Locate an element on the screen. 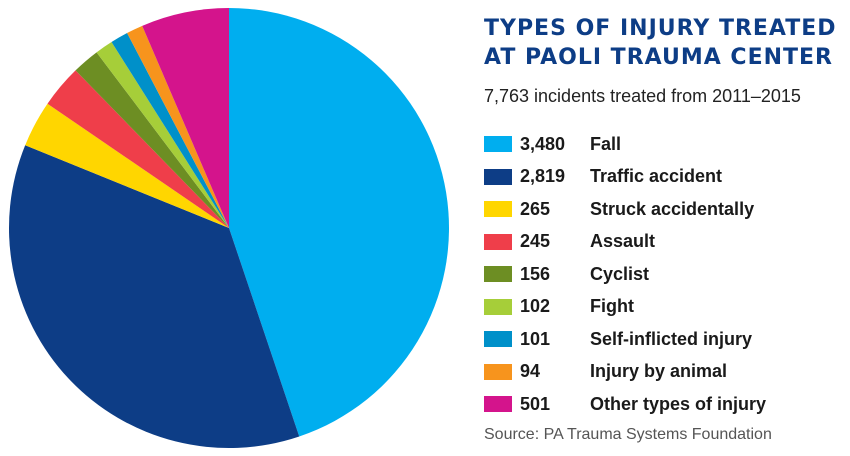  legend-value: 156 is located at coordinates (535, 273).